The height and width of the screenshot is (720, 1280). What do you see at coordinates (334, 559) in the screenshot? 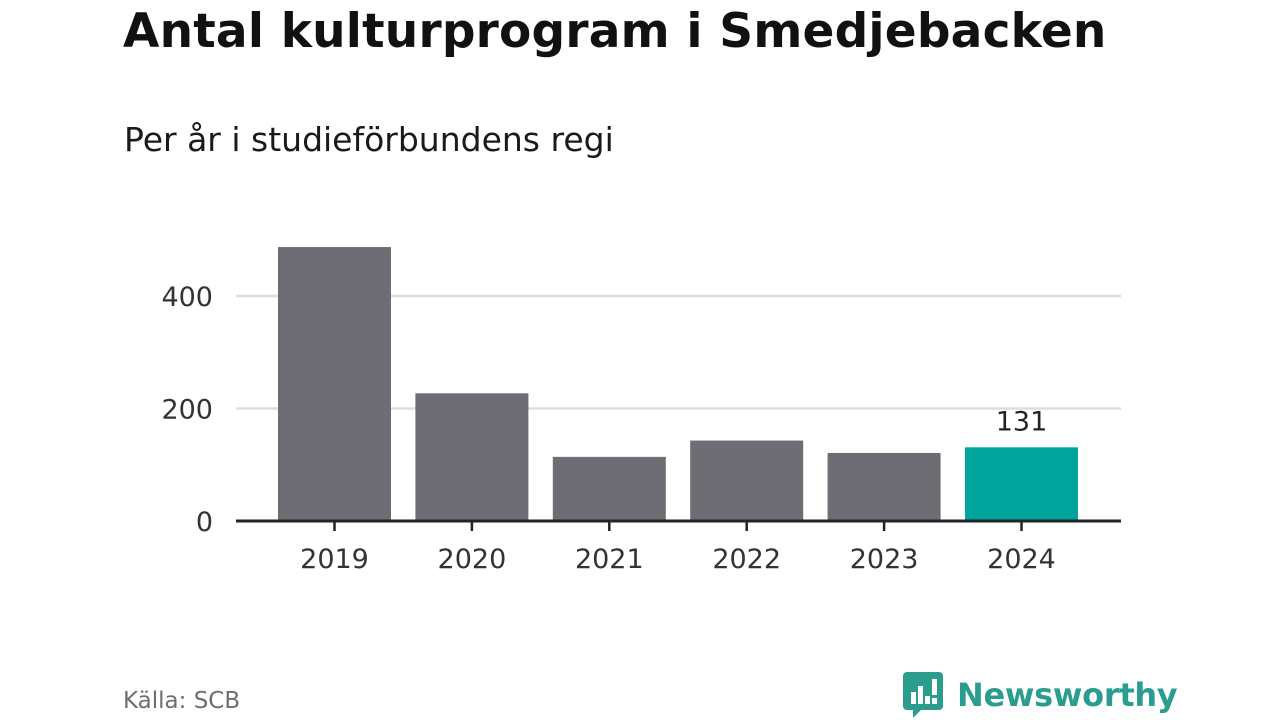
I see `x-tick-label: 2019` at bounding box center [334, 559].